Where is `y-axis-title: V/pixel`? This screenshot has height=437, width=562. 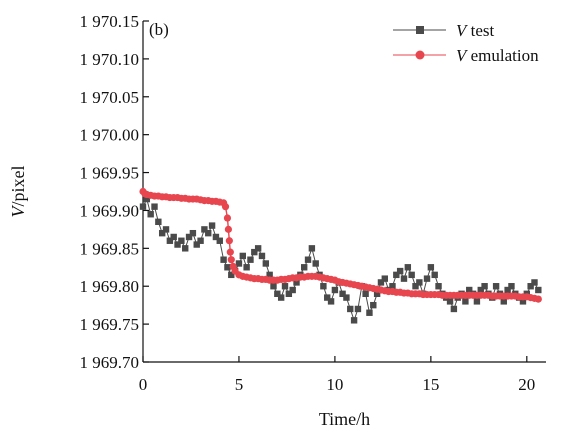 y-axis-title: V/pixel is located at coordinates (18, 192).